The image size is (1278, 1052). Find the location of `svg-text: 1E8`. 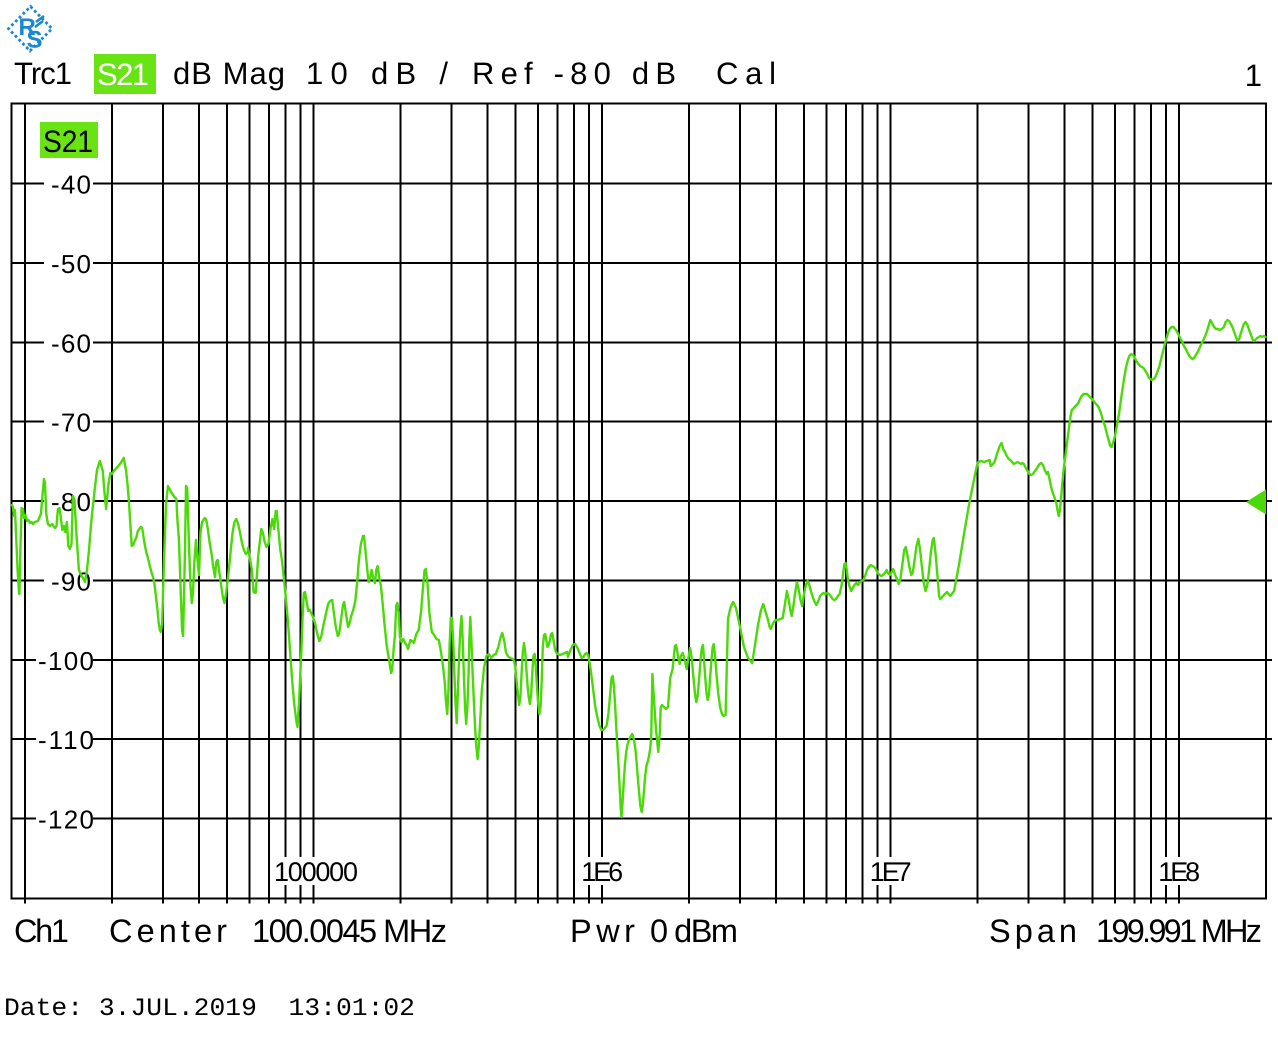

svg-text: 1E8 is located at coordinates (1179, 872).